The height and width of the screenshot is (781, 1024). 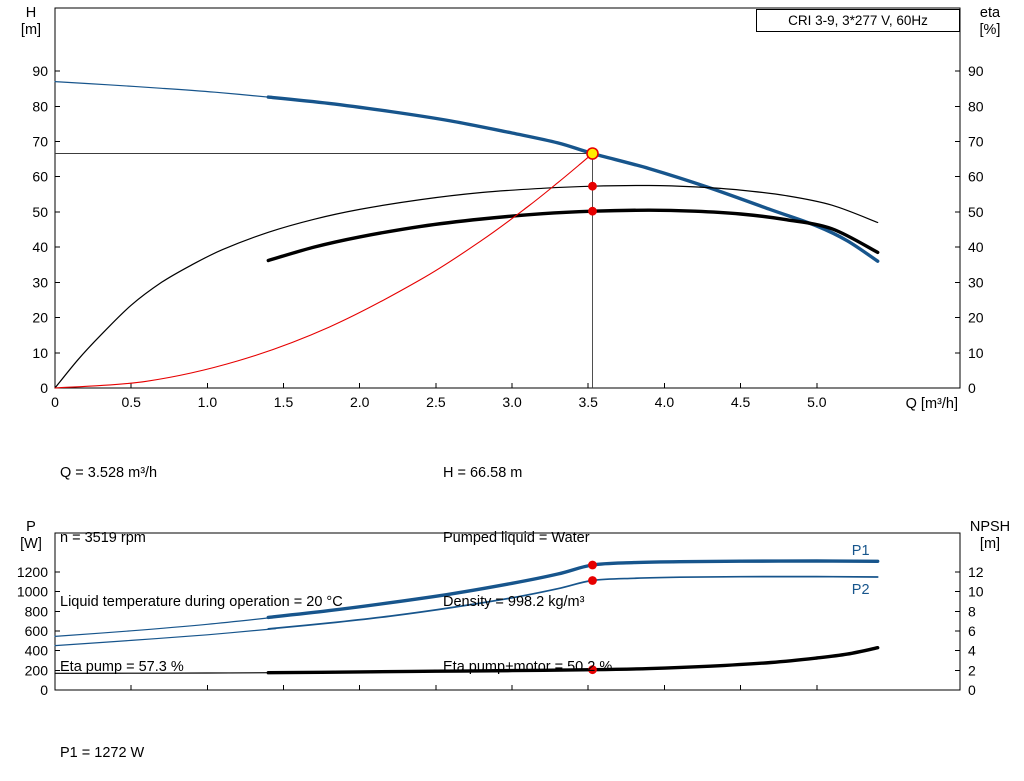 What do you see at coordinates (37, 611) in the screenshot?
I see `y-left-tick-label: 800` at bounding box center [37, 611].